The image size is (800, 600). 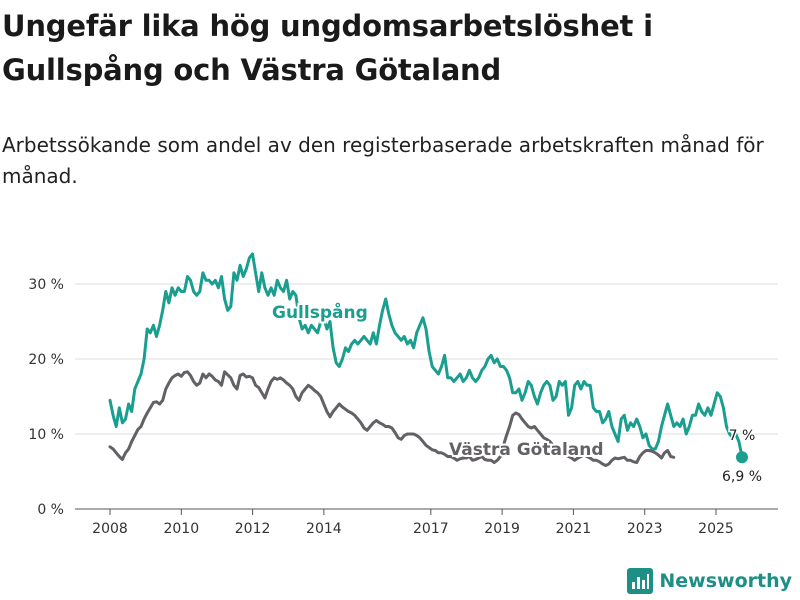 I want to click on x-tick-label: 2023, so click(x=645, y=529).